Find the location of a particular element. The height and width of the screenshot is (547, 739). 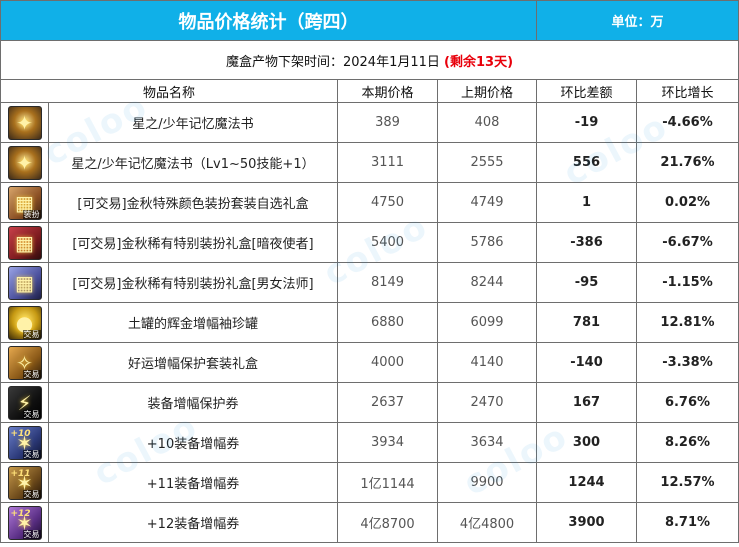

item-icon-cell: ✶ +11 交易 is located at coordinates (24, 482).